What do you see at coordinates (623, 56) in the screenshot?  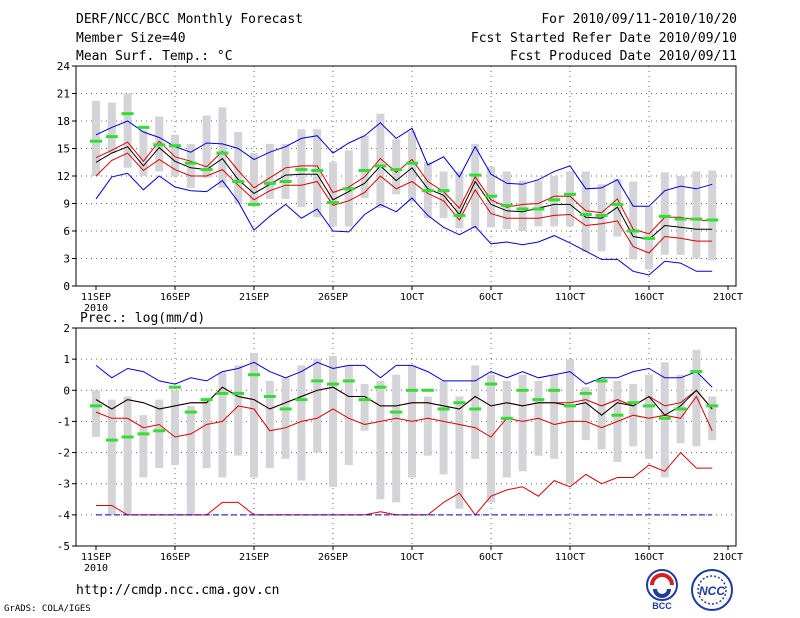 I see `fcst-produced-date: Fcst Produced Date 2010/09/11` at bounding box center [623, 56].